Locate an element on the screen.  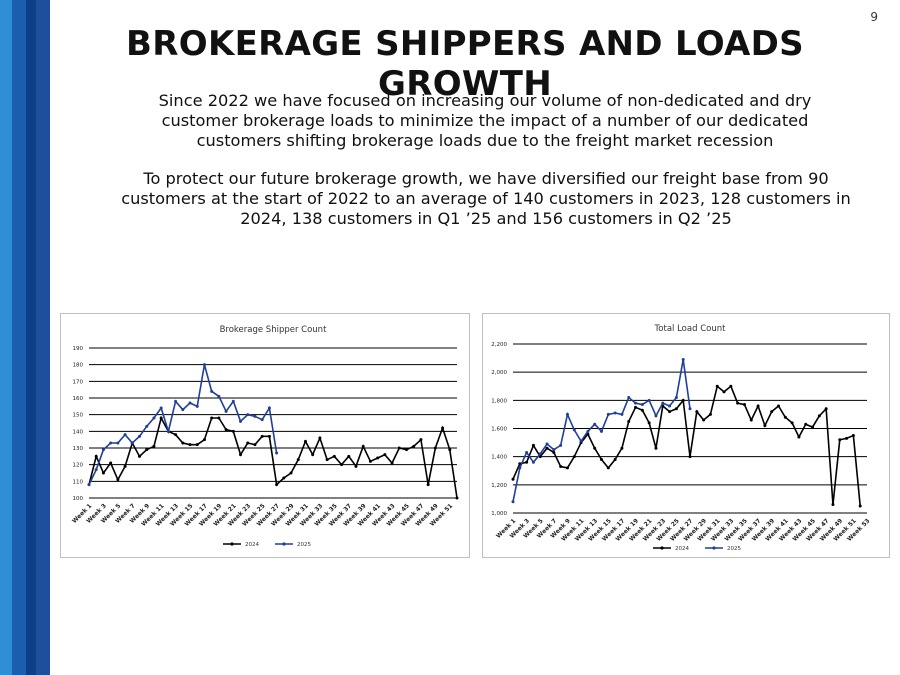
shipper-y-tick-label: 140 is located at coordinates (78, 432).